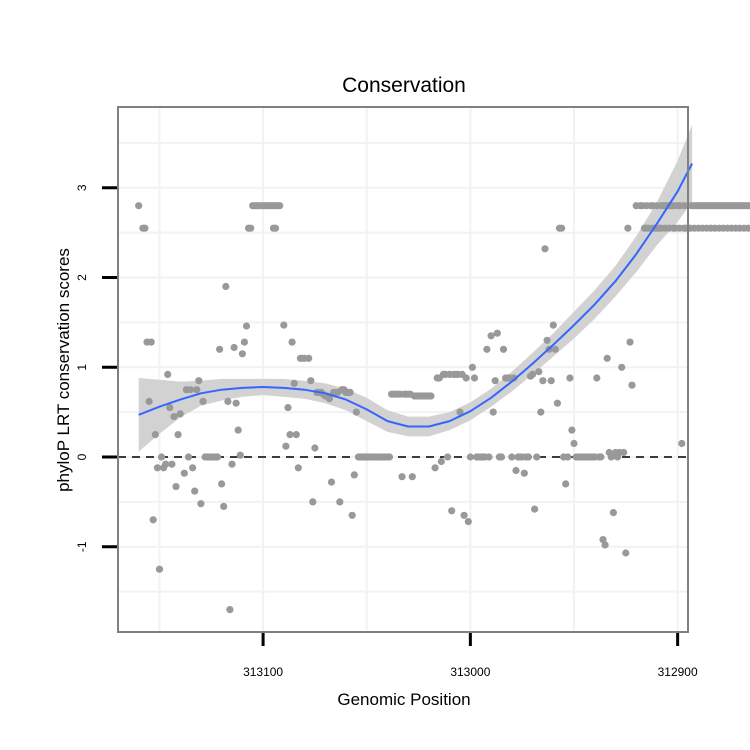  What do you see at coordinates (403, 699) in the screenshot?
I see `x-axis-label: Genomic Position` at bounding box center [403, 699].